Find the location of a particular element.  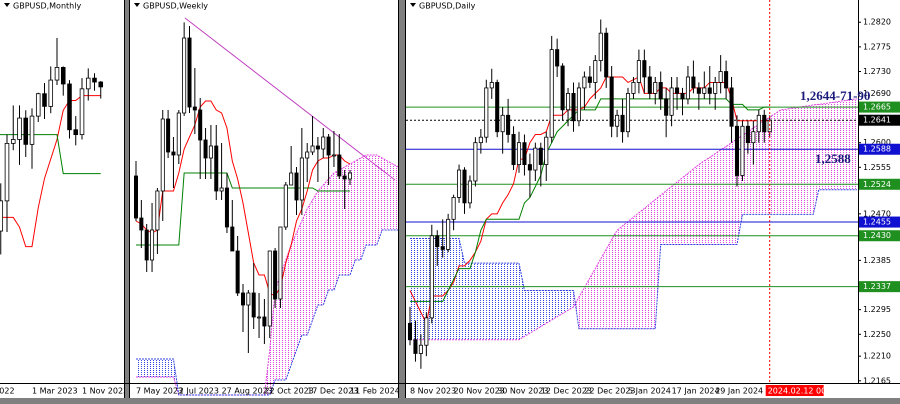

level-label: 1.2641 is located at coordinates (877, 120).